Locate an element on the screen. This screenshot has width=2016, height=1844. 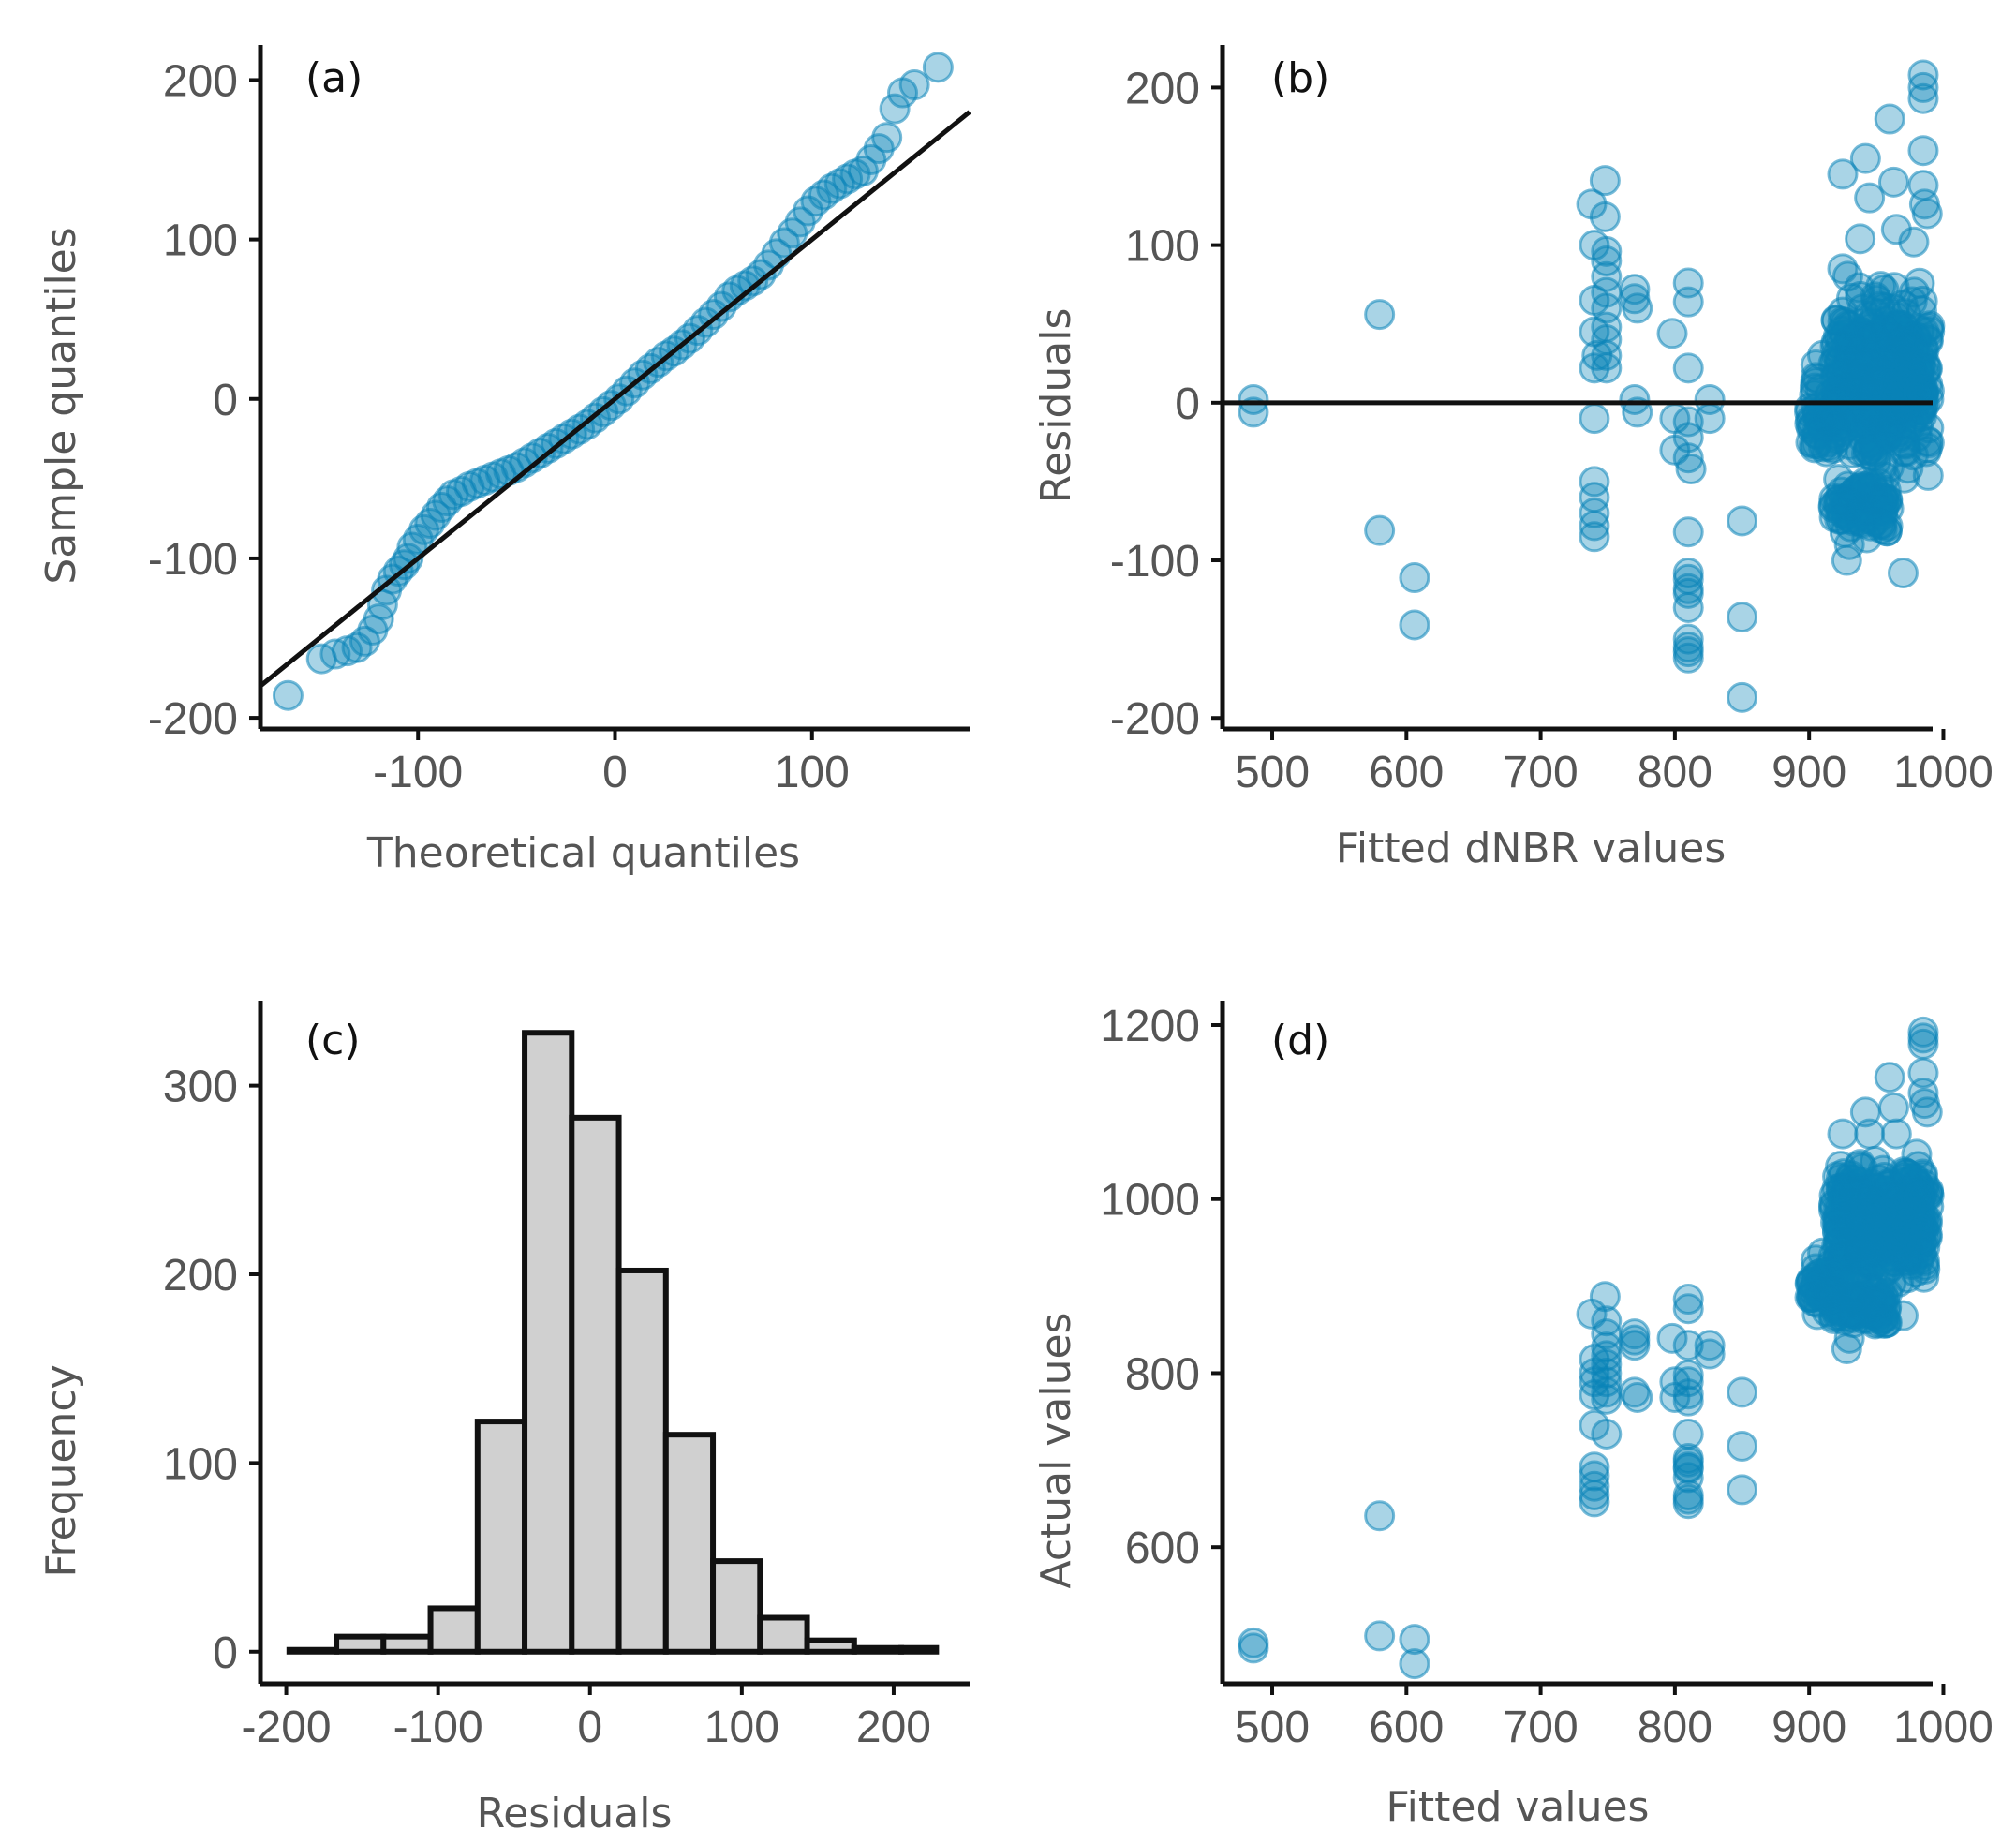
panel-c-label: (c) is located at coordinates (333, 1040).